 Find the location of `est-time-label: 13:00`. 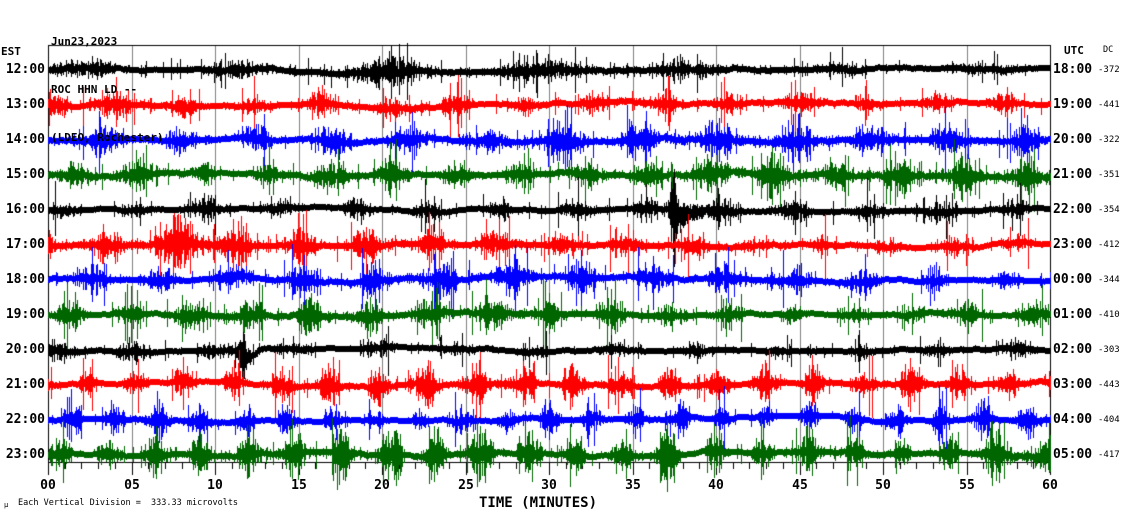

est-time-label: 13:00 is located at coordinates (25, 104).